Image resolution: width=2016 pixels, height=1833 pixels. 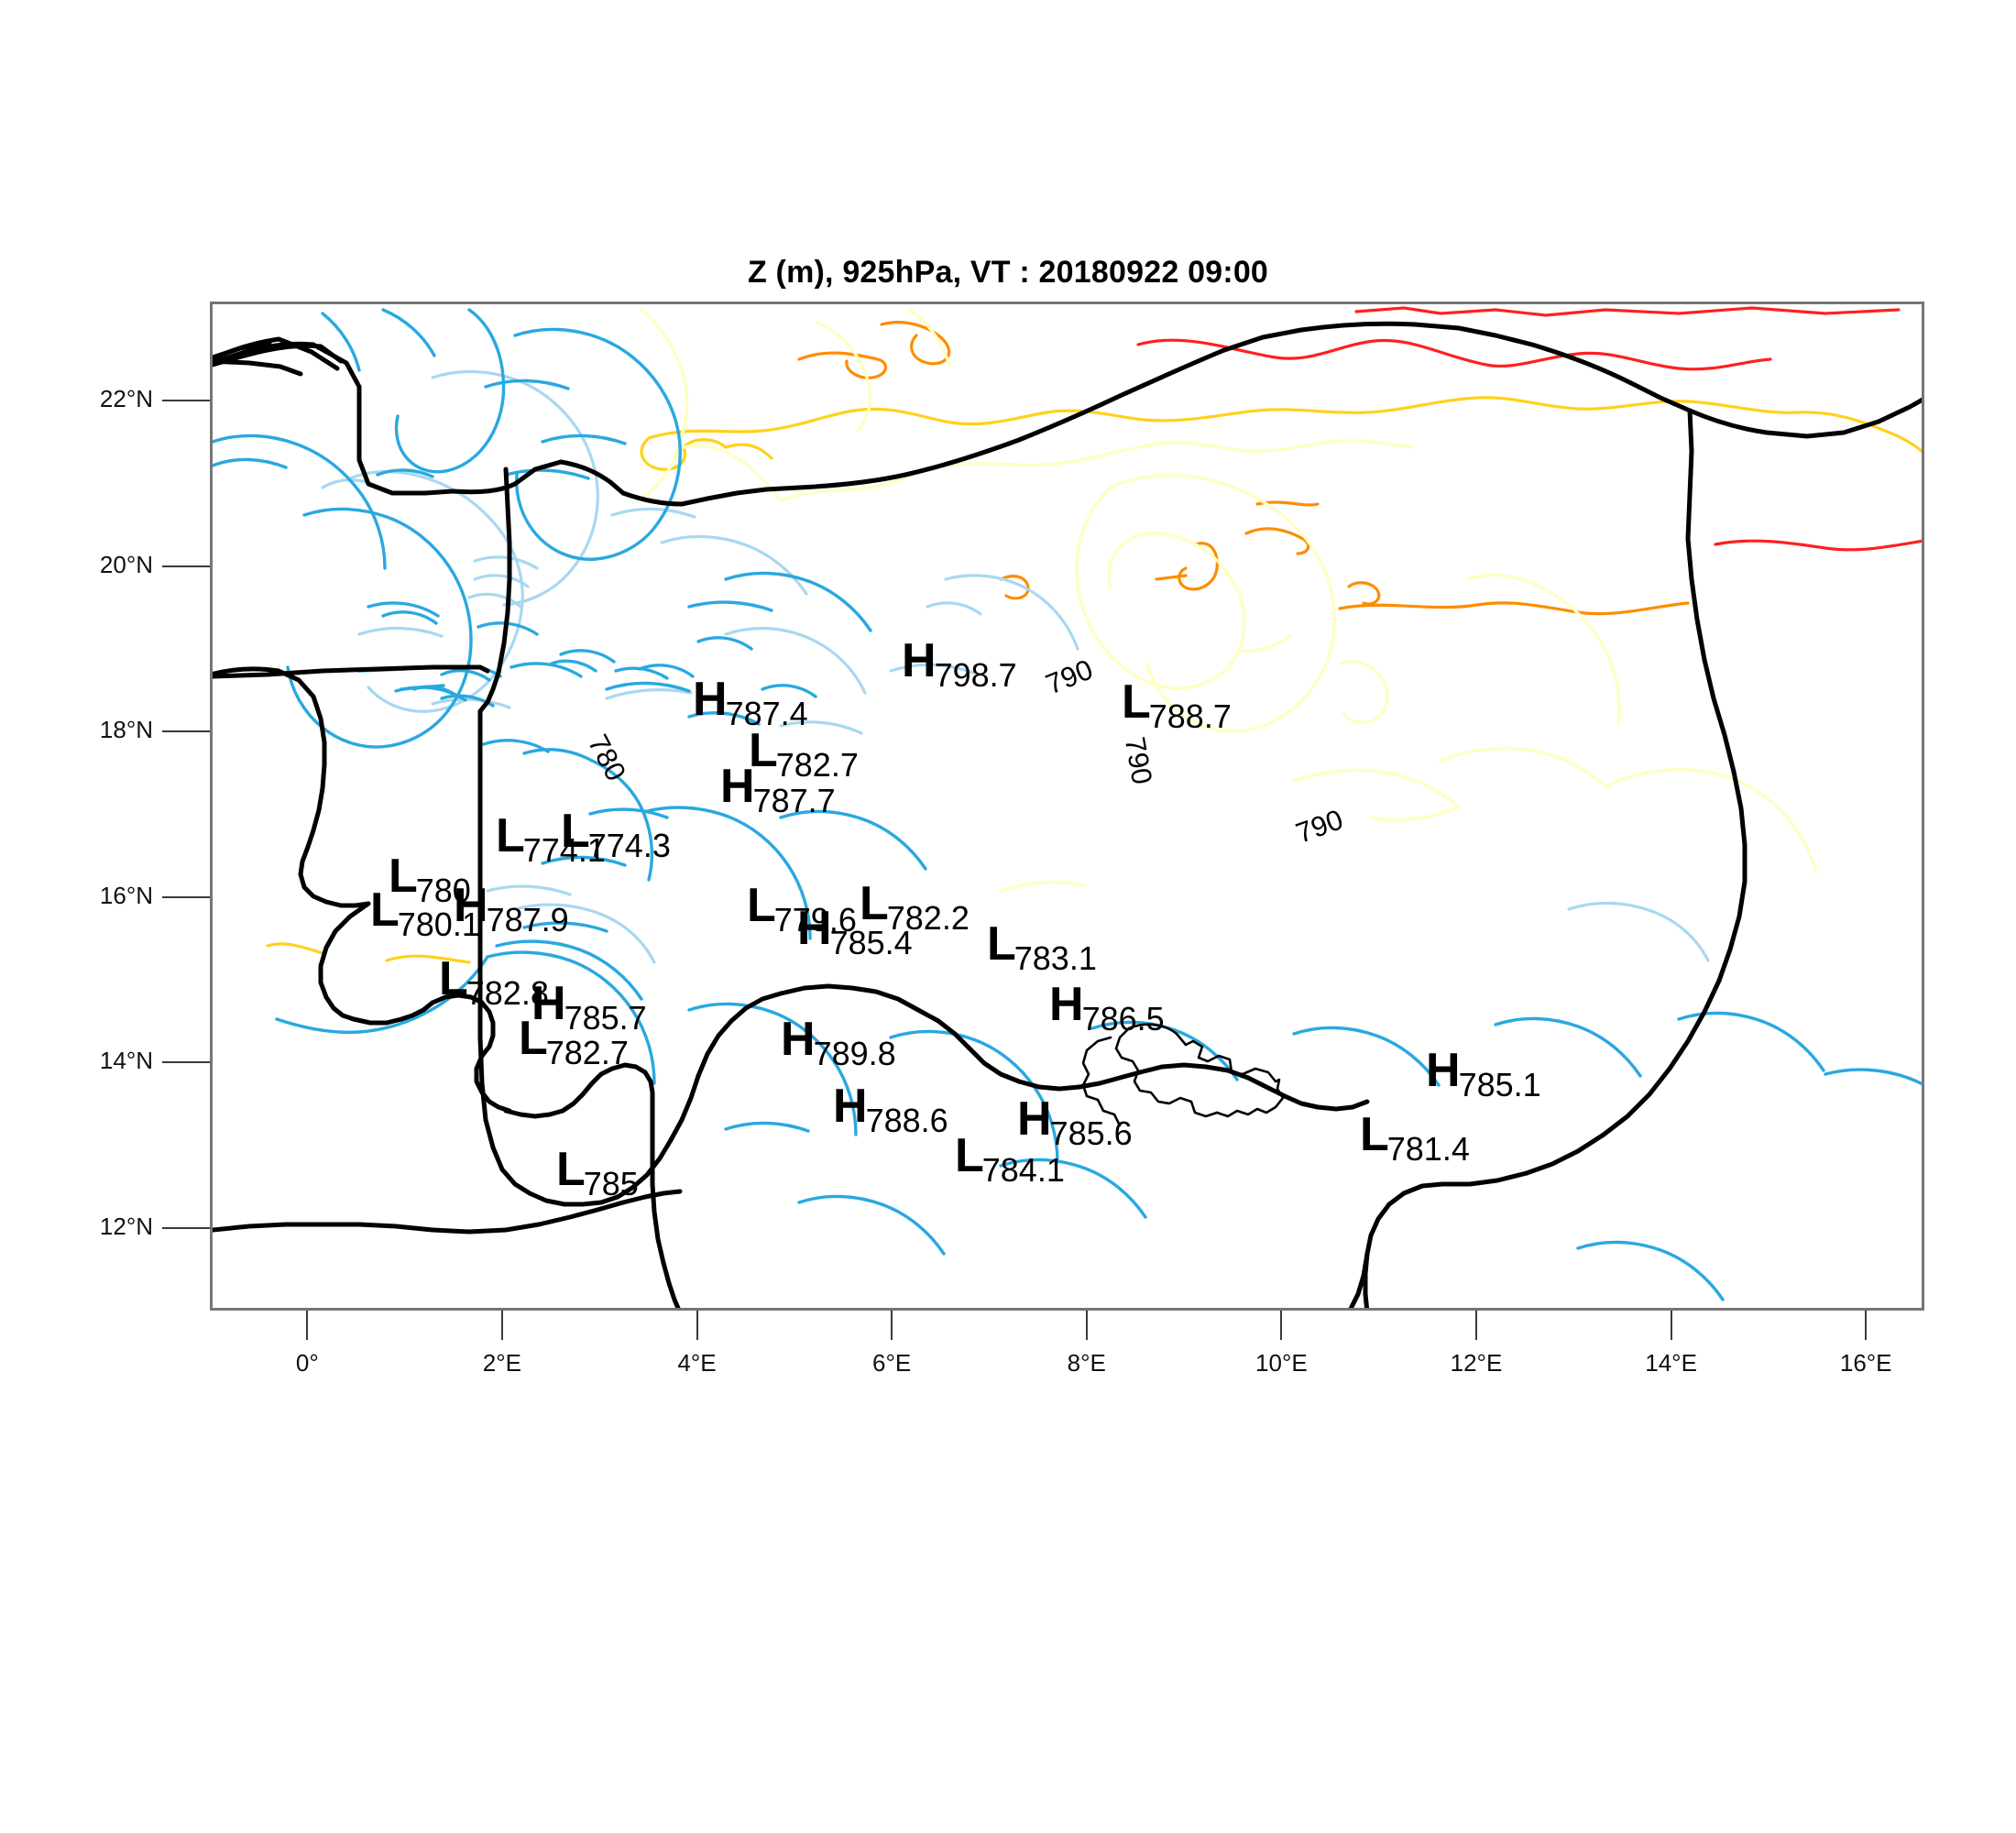 I want to click on y-tick-label: 18°N, so click(x=126, y=730).